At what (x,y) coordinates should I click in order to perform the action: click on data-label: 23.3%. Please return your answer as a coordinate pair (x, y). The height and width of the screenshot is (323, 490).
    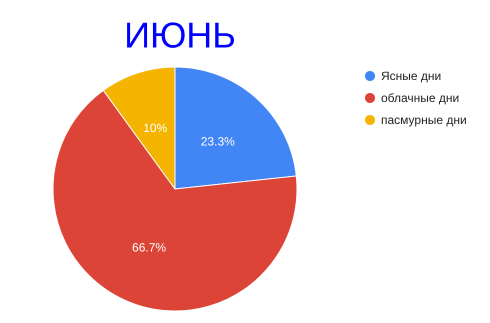
    Looking at the image, I should click on (218, 141).